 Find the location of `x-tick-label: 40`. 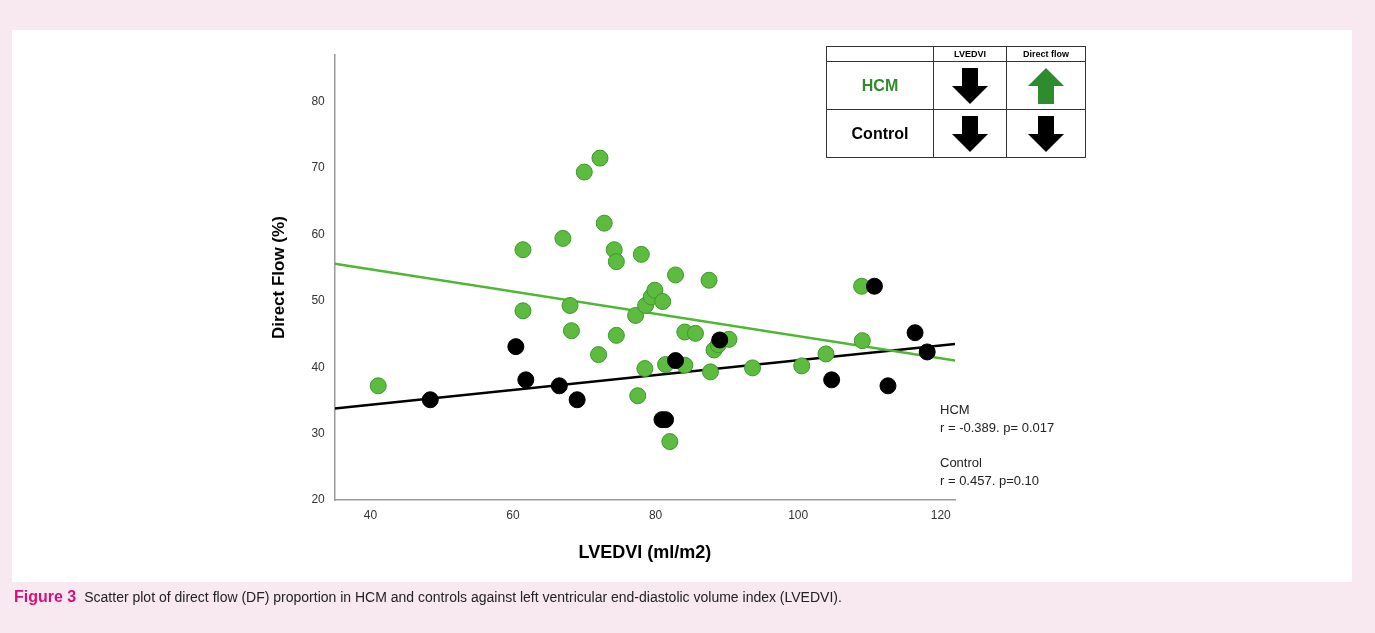

x-tick-label: 40 is located at coordinates (370, 514).